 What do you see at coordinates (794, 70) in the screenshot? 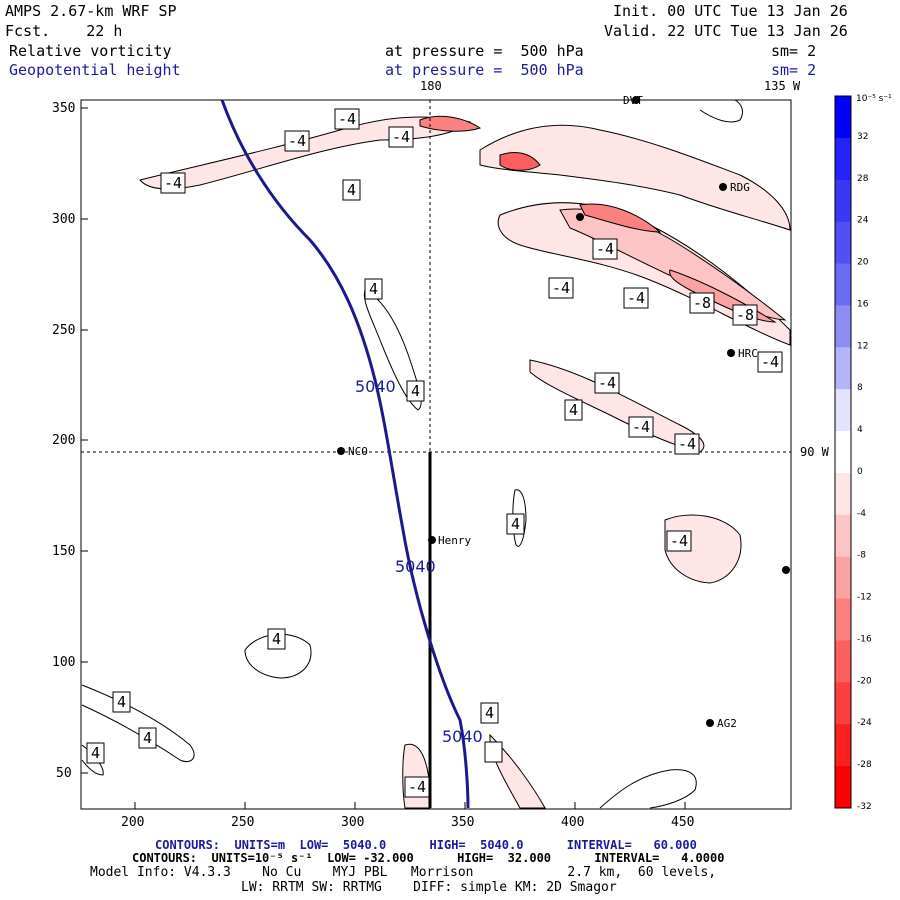
I see `field2-smoothing: sm= 2` at bounding box center [794, 70].